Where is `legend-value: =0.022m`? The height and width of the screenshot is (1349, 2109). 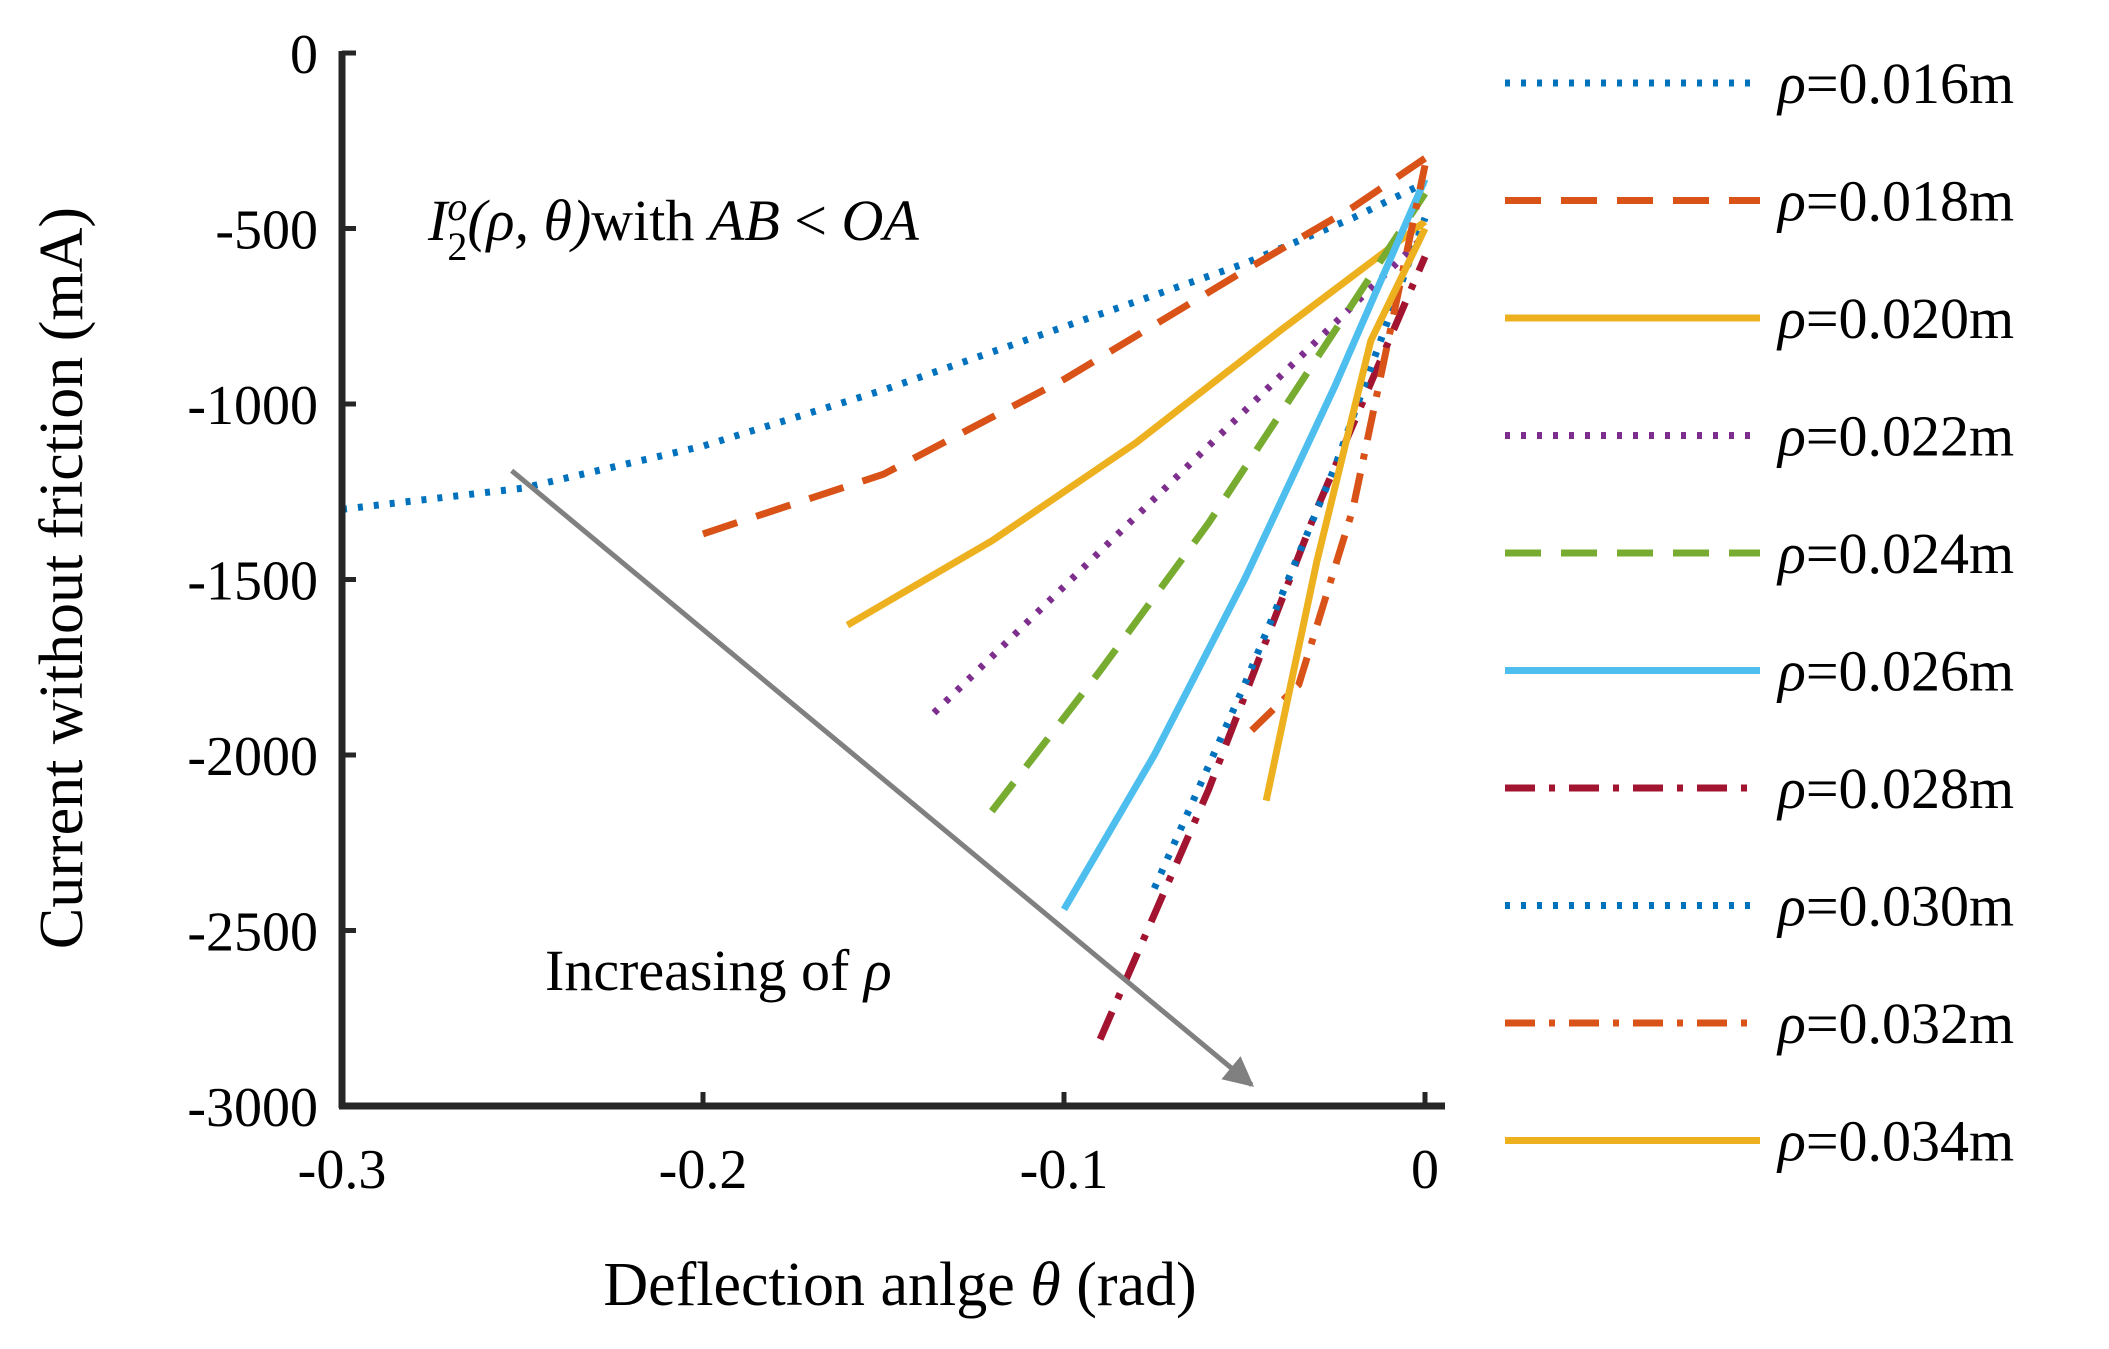
legend-value: =0.022m is located at coordinates (1910, 436).